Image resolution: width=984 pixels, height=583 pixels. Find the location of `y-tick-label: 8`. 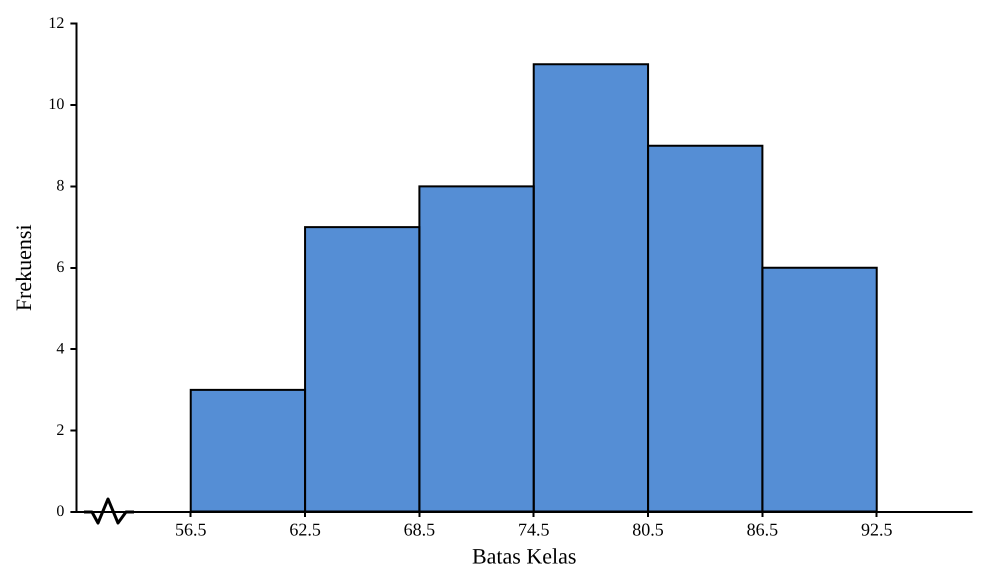

y-tick-label: 8 is located at coordinates (60, 186).